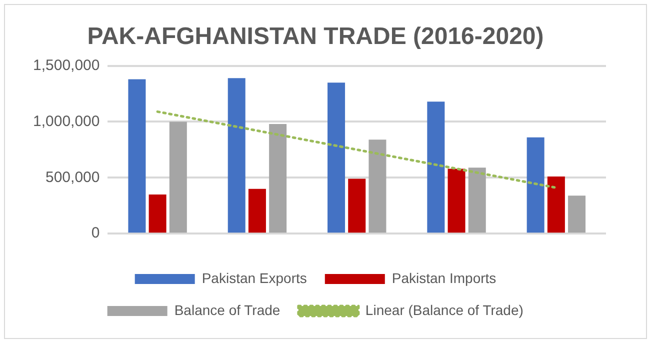  What do you see at coordinates (66, 65) in the screenshot?
I see `y-tick-label: 1,500,000` at bounding box center [66, 65].